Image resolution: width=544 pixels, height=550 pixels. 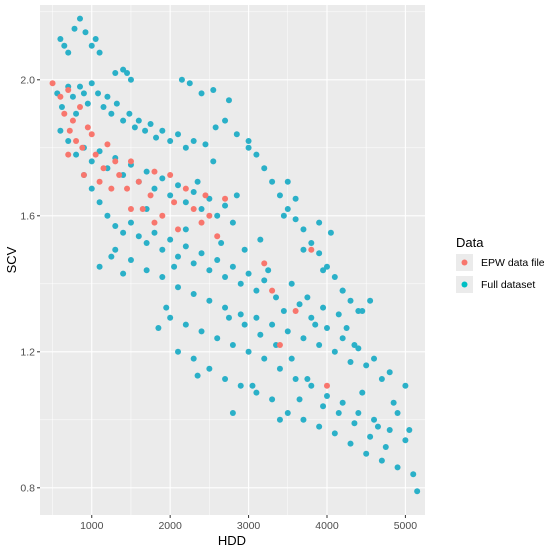 I want to click on legend-label-epw-data-file: EPW data file, so click(x=512, y=263).